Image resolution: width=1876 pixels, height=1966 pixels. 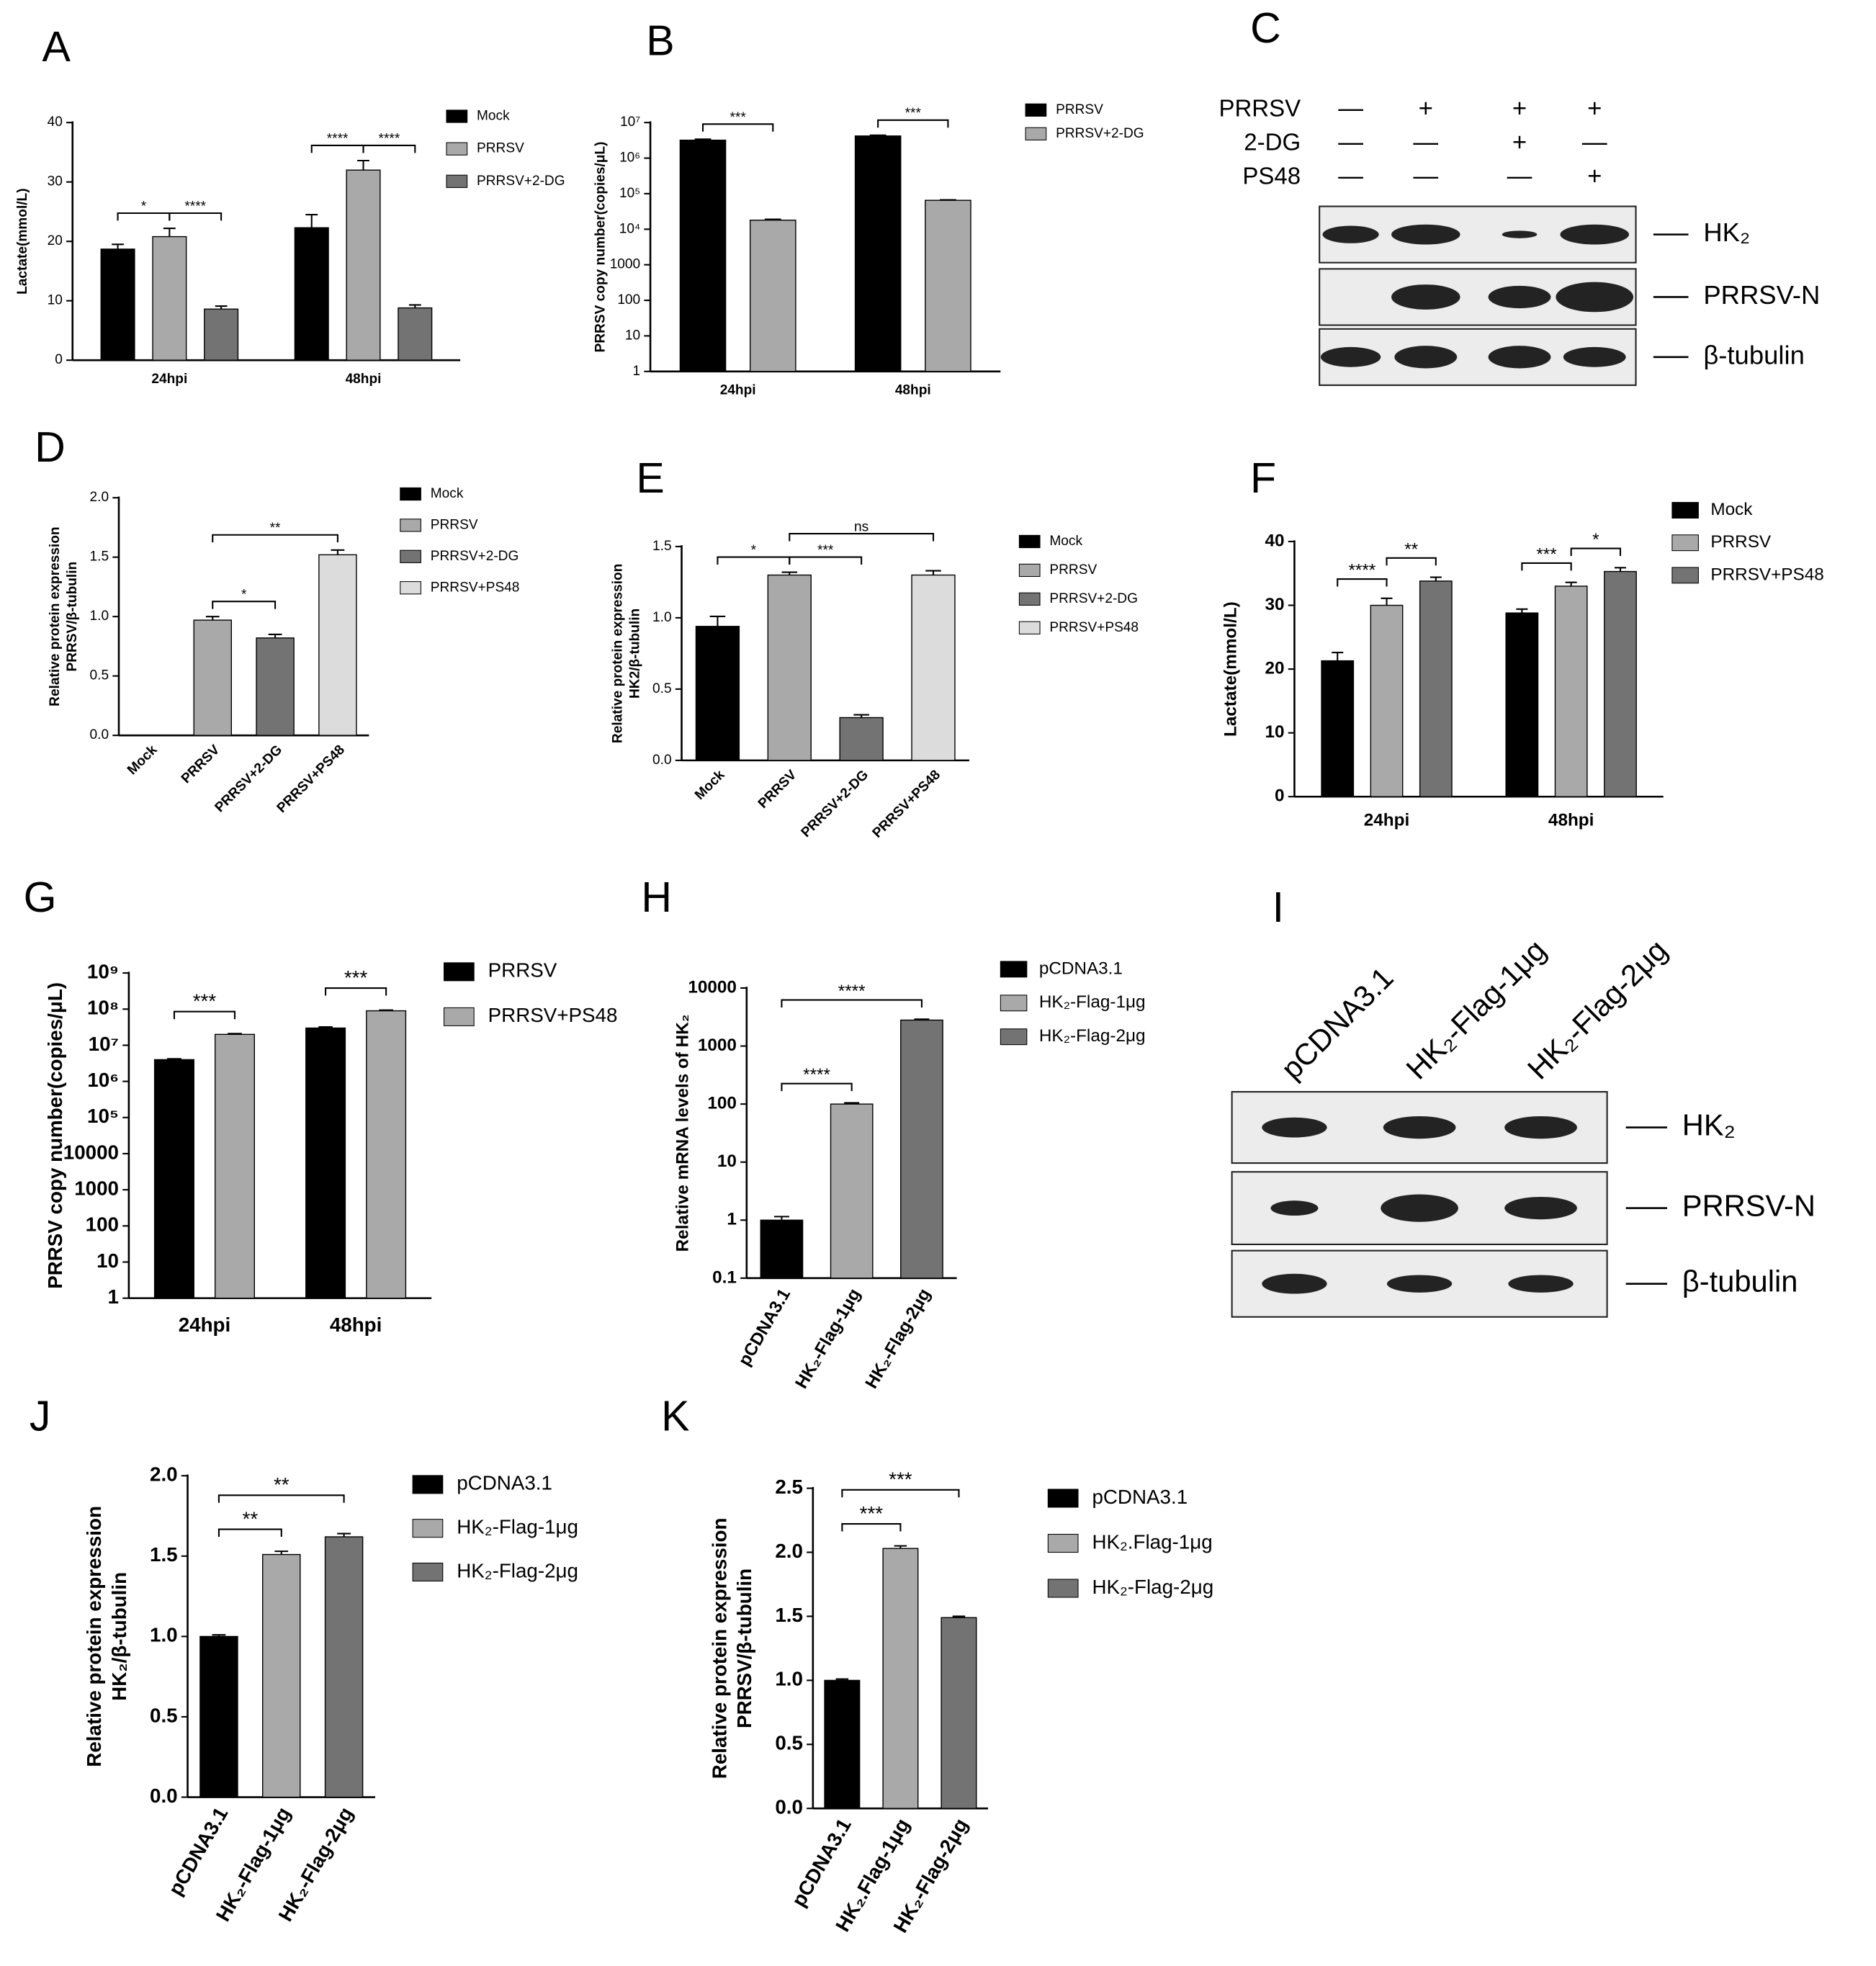 I want to click on panel-letter: A, so click(x=56, y=47).